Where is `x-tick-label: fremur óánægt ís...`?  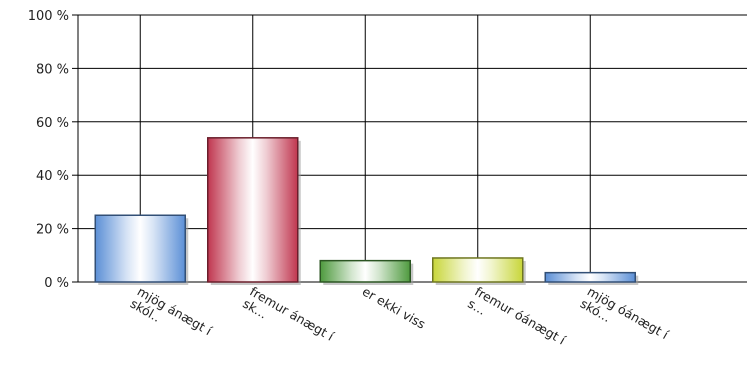
x-tick-label: fremur óánægt ís... is located at coordinates (516, 322).